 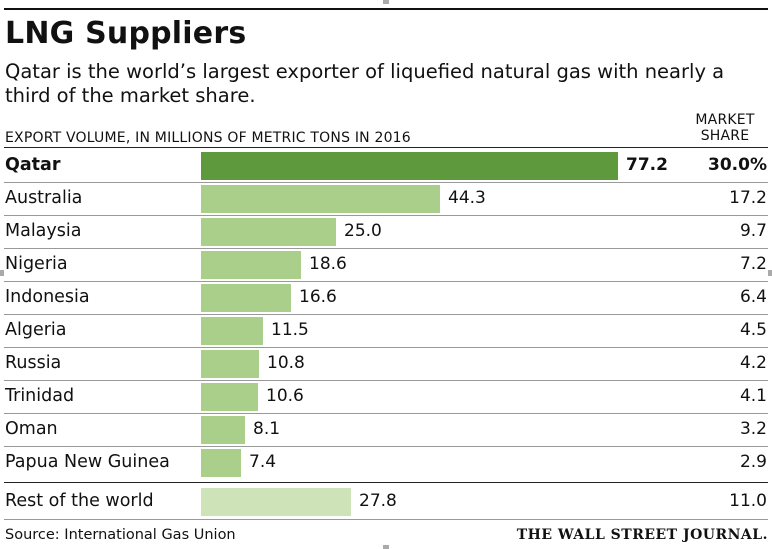 What do you see at coordinates (753, 297) in the screenshot?
I see `market-share-value: 6.4` at bounding box center [753, 297].